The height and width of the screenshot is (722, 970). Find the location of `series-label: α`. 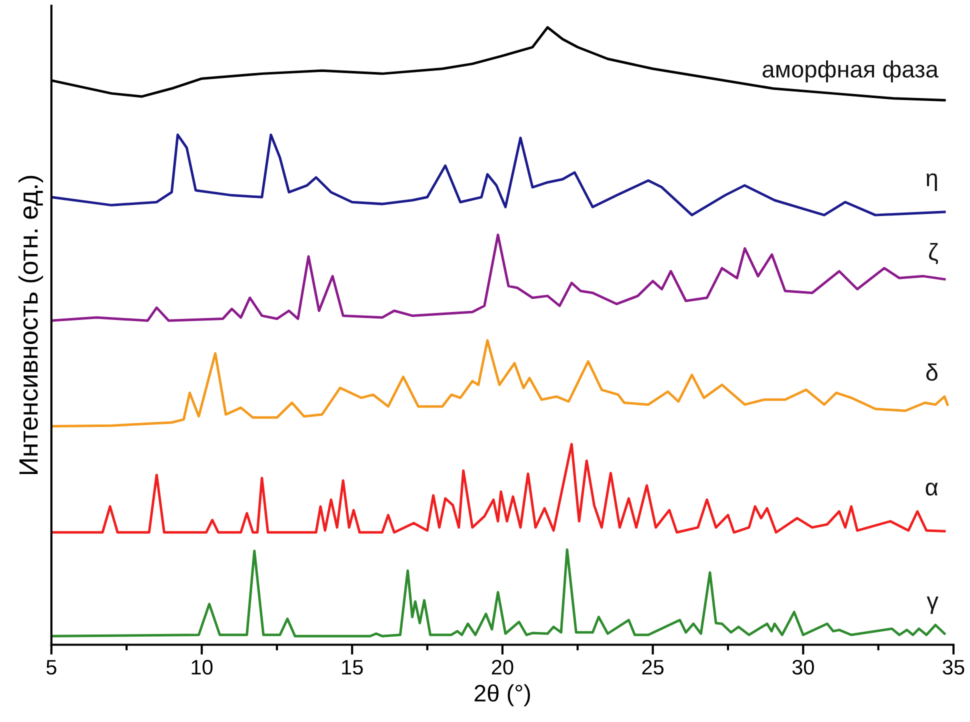

series-label: α is located at coordinates (932, 489).